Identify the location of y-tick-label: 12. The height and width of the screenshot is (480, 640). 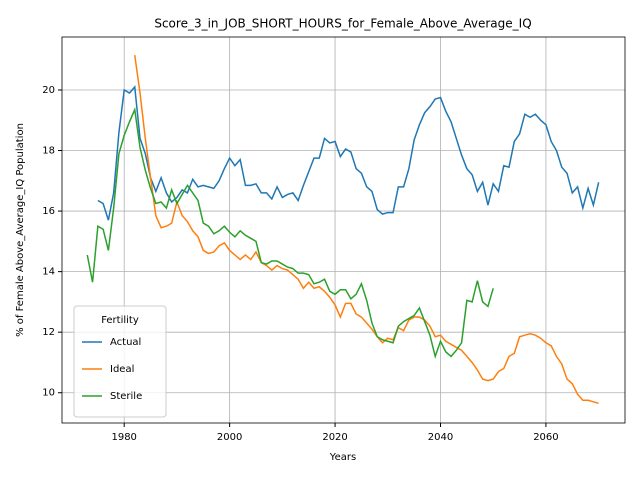
(48, 332).